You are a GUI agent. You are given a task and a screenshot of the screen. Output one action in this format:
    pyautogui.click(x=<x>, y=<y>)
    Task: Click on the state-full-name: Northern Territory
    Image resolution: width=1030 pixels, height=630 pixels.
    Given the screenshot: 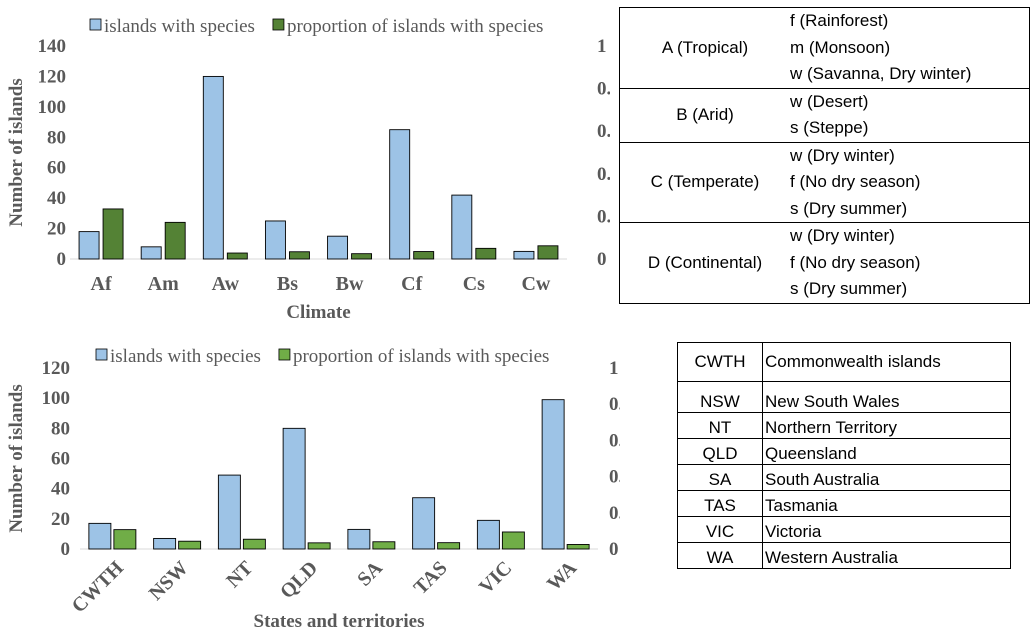 What is the action you would take?
    pyautogui.click(x=886, y=425)
    